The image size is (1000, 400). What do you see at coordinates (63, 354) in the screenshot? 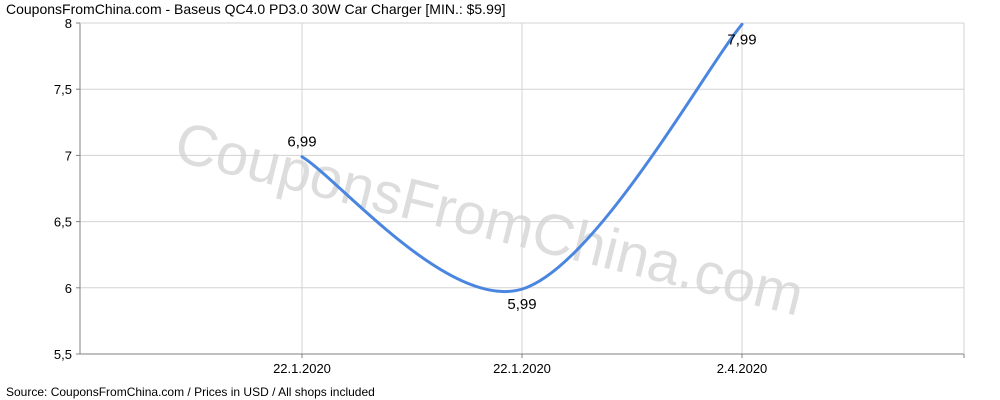
I see `y-tick-label: 5,5` at bounding box center [63, 354].